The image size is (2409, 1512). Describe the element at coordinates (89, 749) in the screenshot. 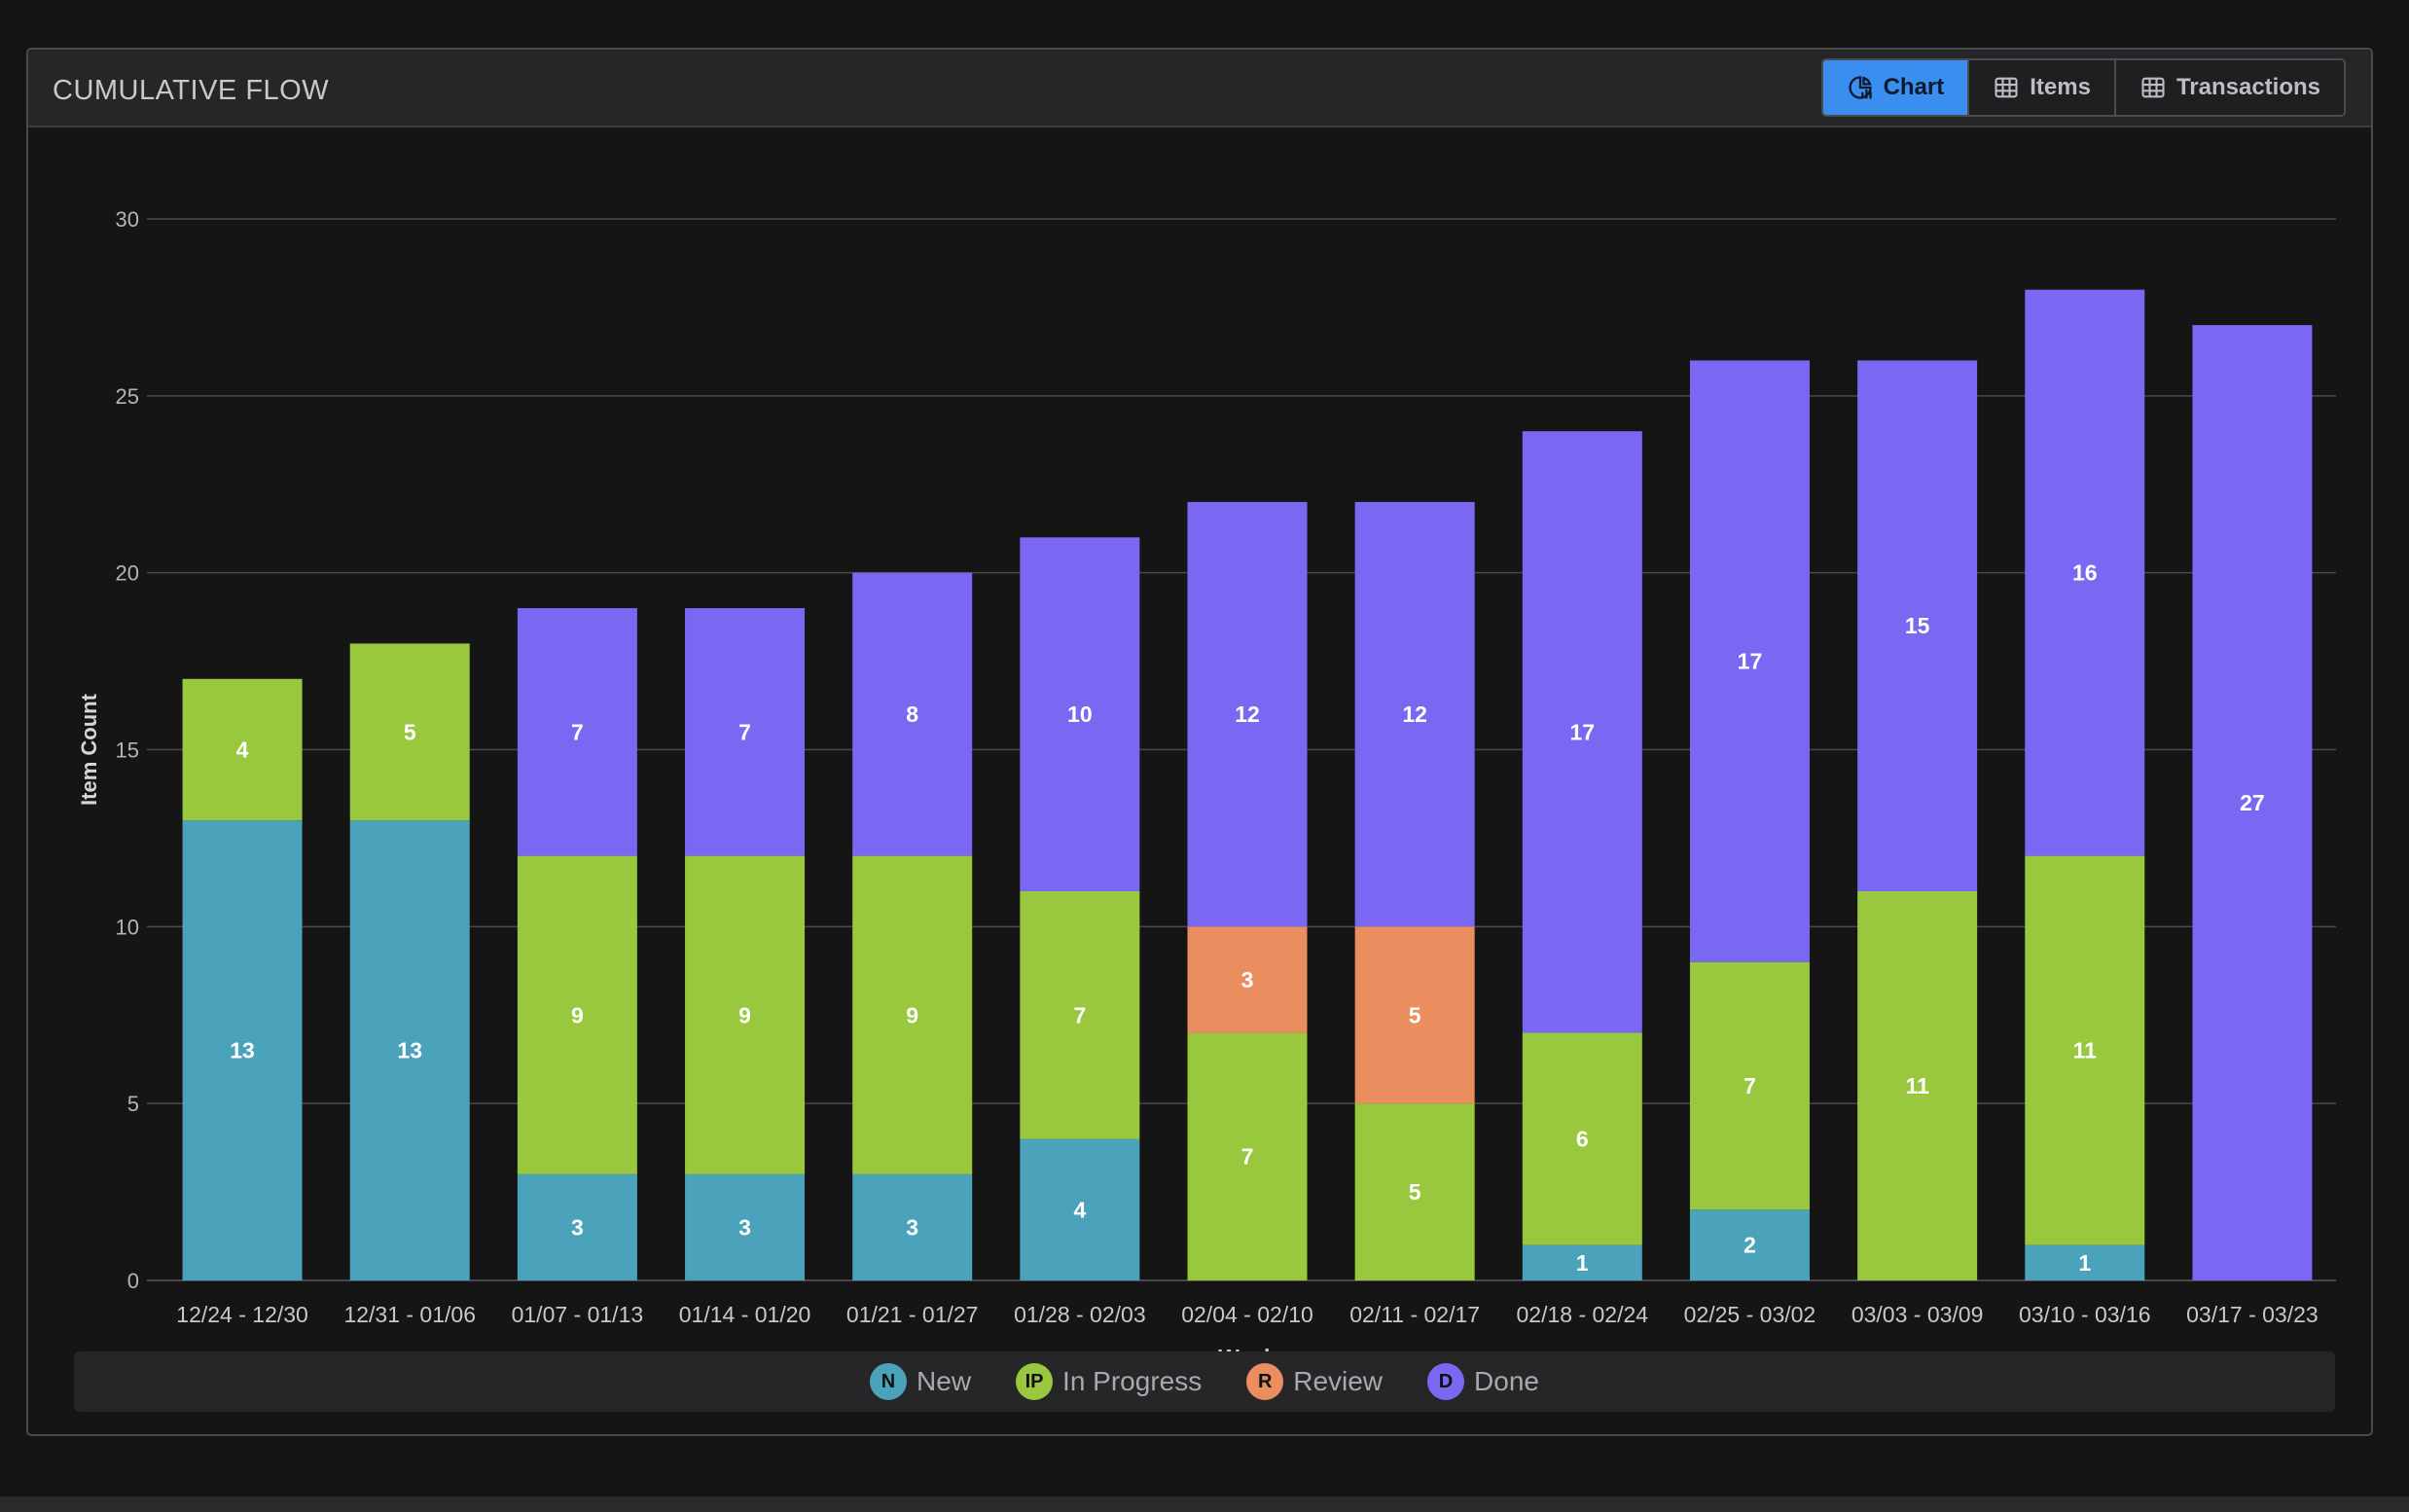

I see `y-axis-title: Item Count` at that location.